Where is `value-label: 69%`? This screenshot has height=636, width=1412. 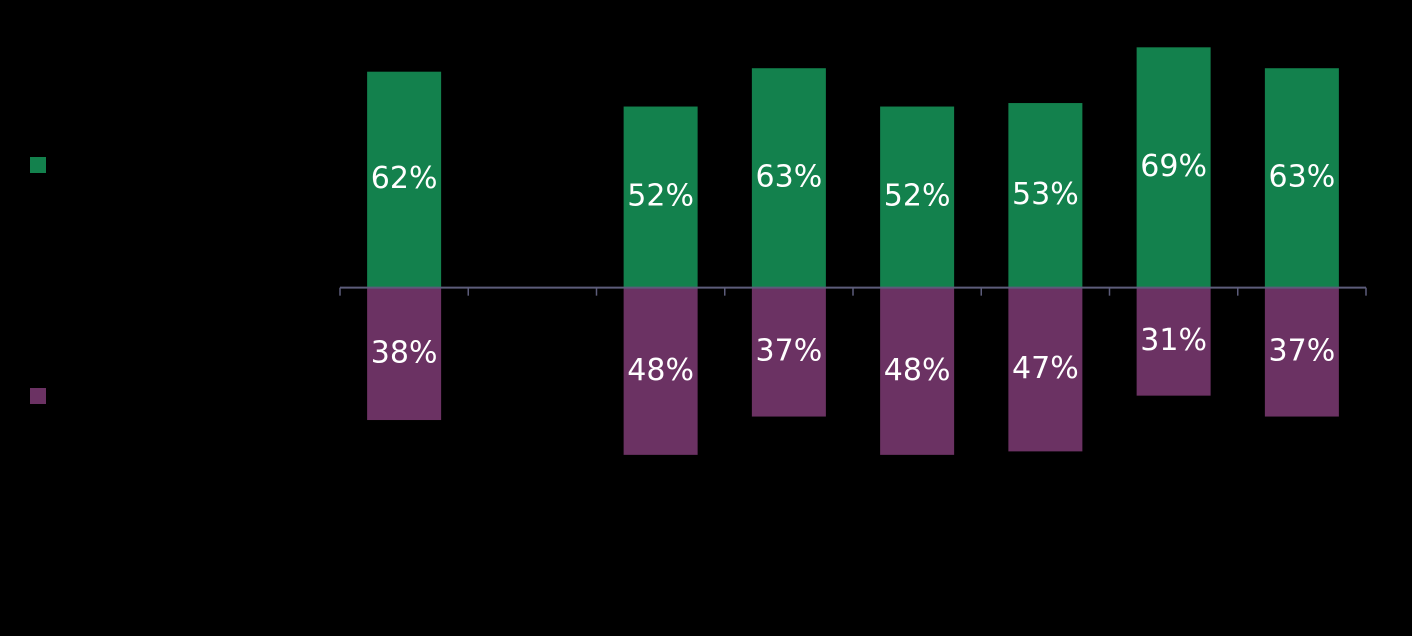
value-label: 69% is located at coordinates (1173, 166).